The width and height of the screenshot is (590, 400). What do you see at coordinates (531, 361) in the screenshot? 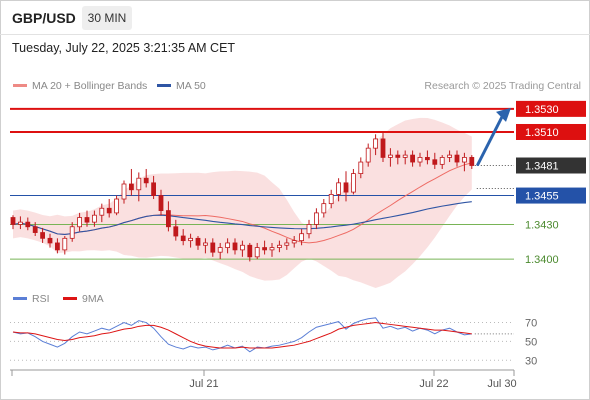
I see `rsi-tick-30: 30` at bounding box center [531, 361].